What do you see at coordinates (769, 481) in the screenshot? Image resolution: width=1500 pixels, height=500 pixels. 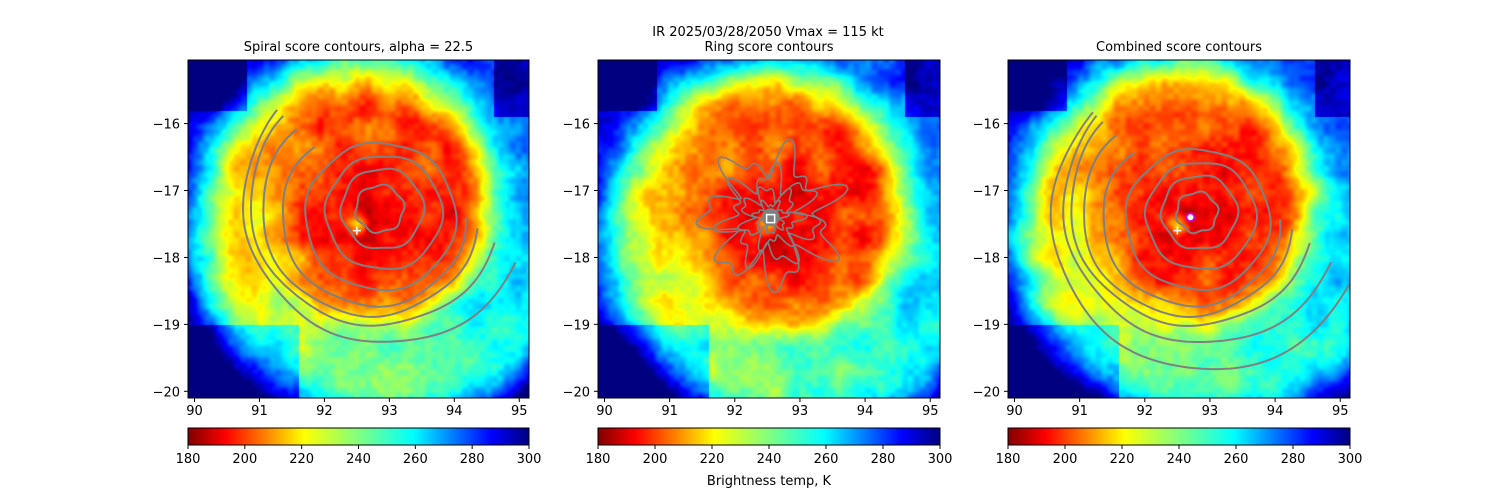 I see `colorbar-label: Brightness temp, K` at bounding box center [769, 481].